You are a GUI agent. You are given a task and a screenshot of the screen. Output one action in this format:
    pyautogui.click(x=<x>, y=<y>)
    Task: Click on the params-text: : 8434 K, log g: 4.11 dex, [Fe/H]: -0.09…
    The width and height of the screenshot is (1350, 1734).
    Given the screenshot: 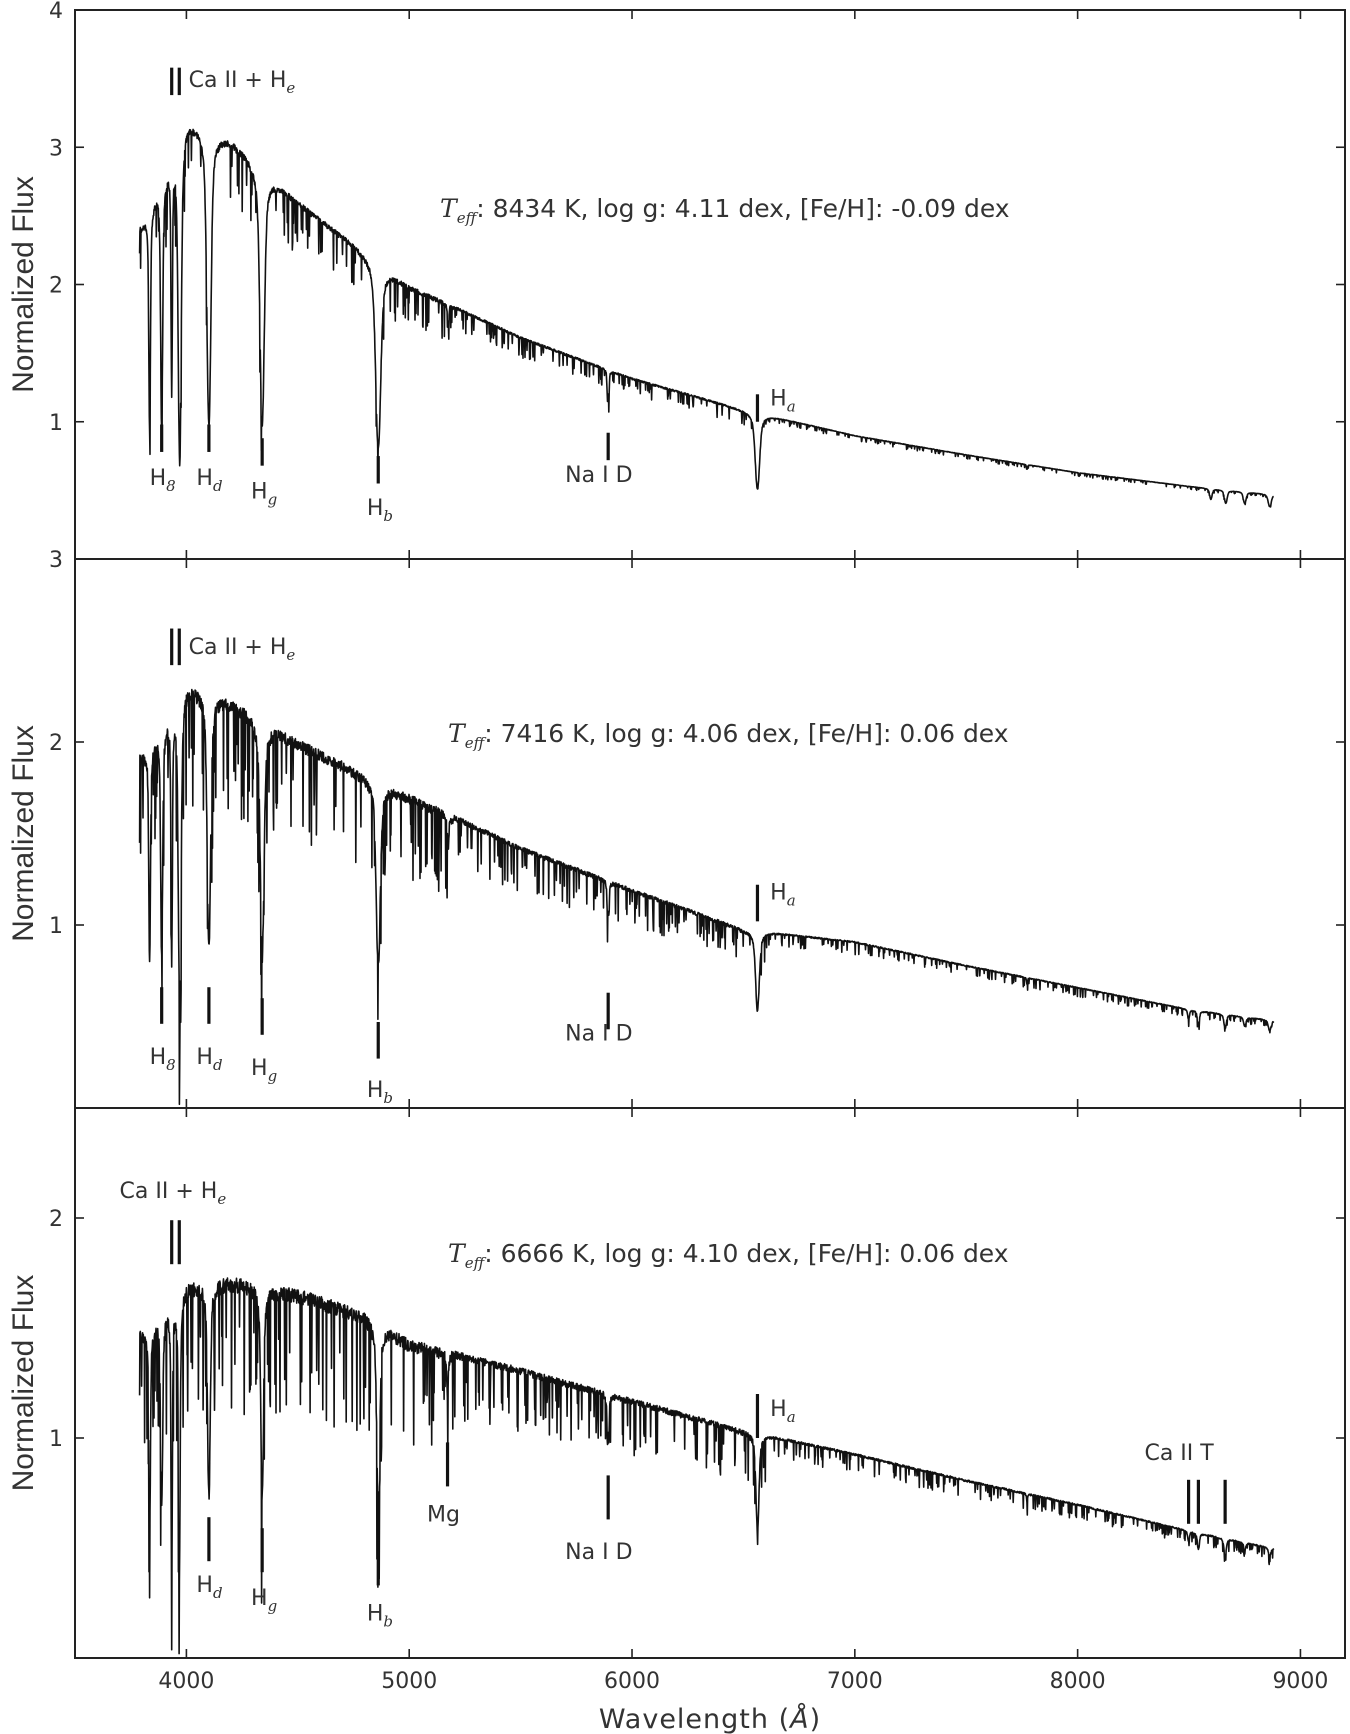 What is the action you would take?
    pyautogui.click(x=742, y=208)
    